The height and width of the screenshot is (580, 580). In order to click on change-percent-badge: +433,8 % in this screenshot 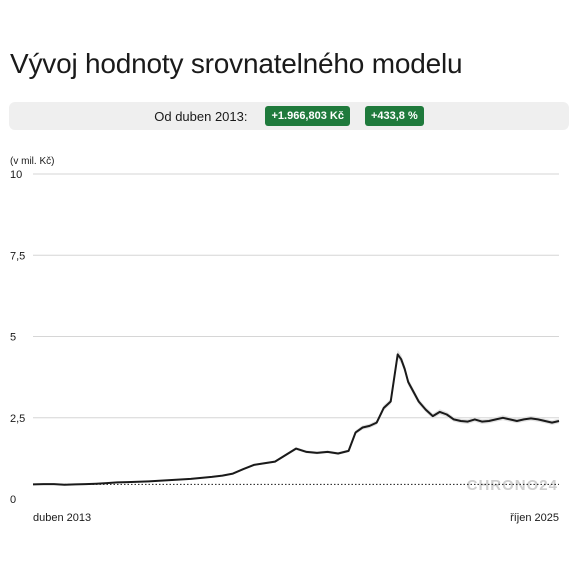, I will do `click(394, 116)`.